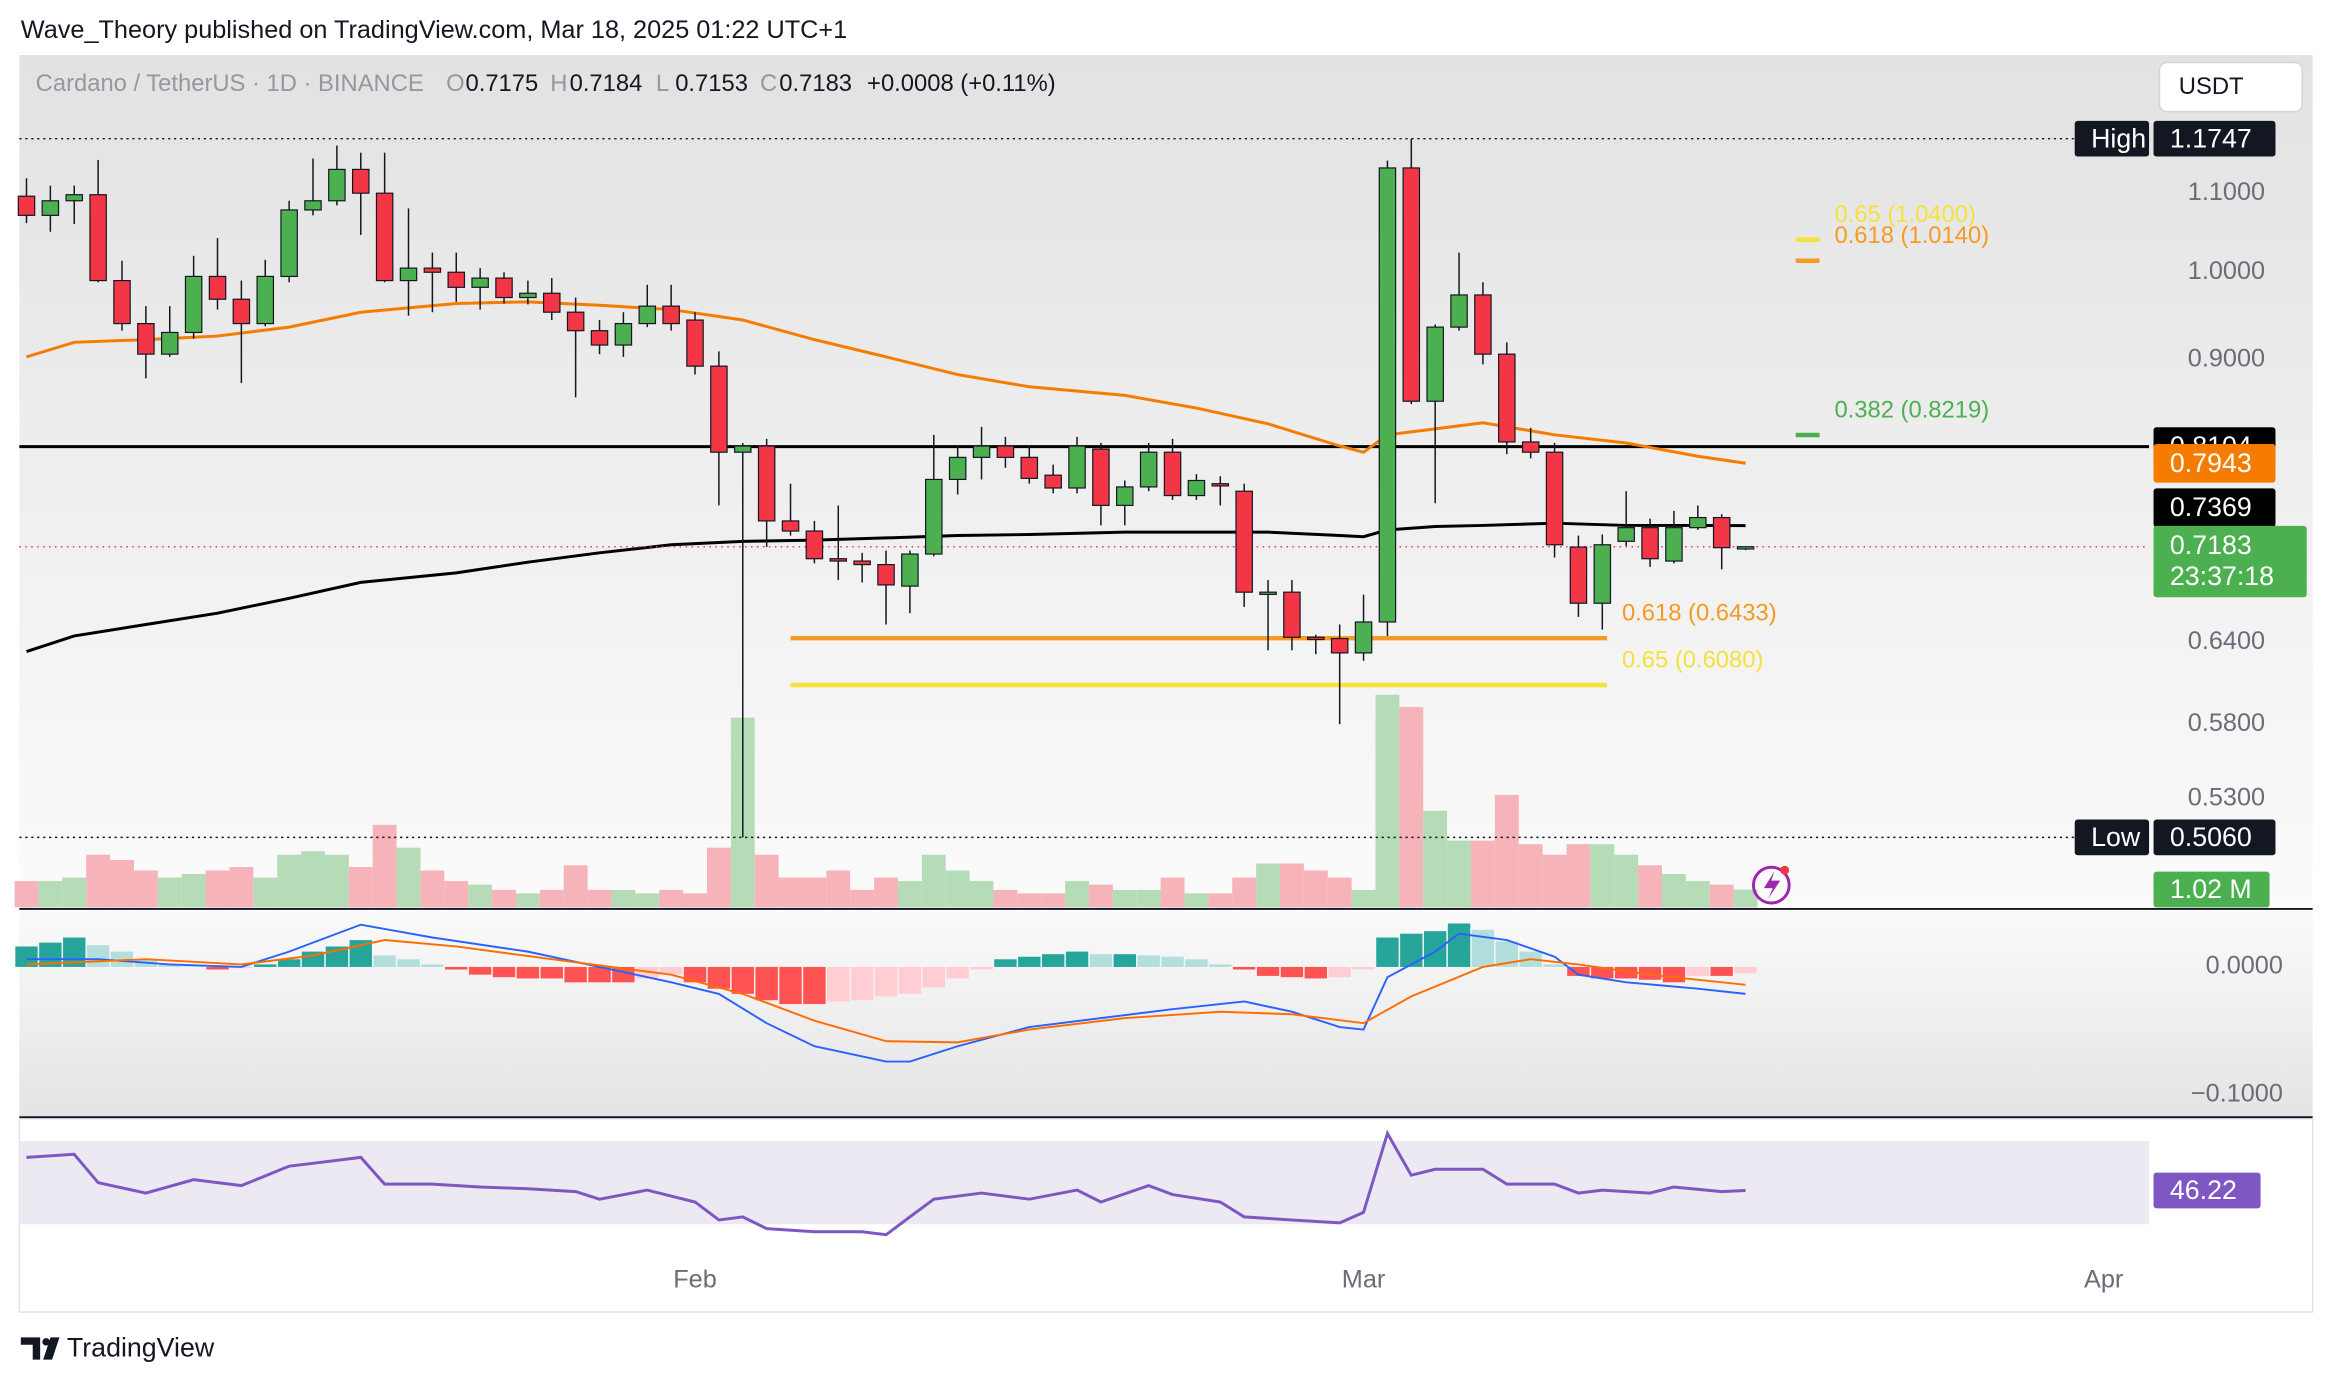 The width and height of the screenshot is (2332, 1382). Describe the element at coordinates (961, 83) in the screenshot. I see `change-label: +0.0008 (+0.11%)` at that location.